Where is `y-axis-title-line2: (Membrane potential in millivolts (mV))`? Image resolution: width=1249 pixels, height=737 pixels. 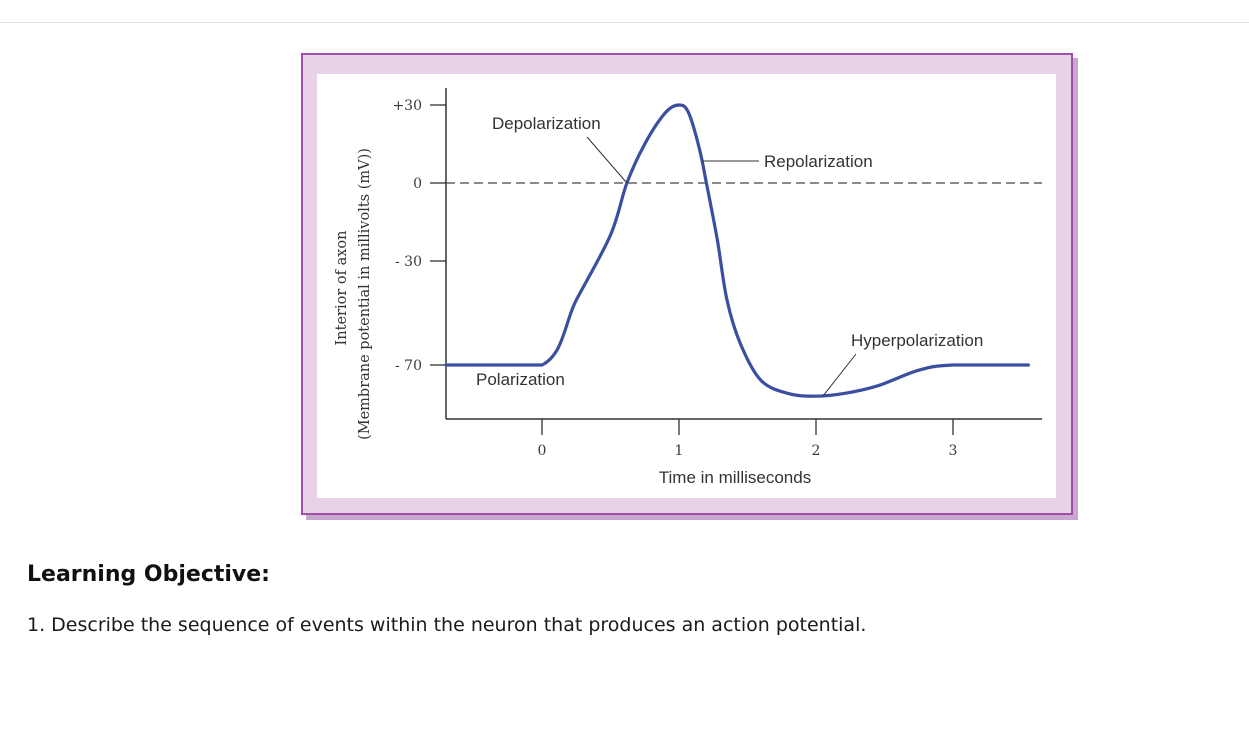
y-axis-title-line2: (Membrane potential in millivolts (mV)) is located at coordinates (365, 294).